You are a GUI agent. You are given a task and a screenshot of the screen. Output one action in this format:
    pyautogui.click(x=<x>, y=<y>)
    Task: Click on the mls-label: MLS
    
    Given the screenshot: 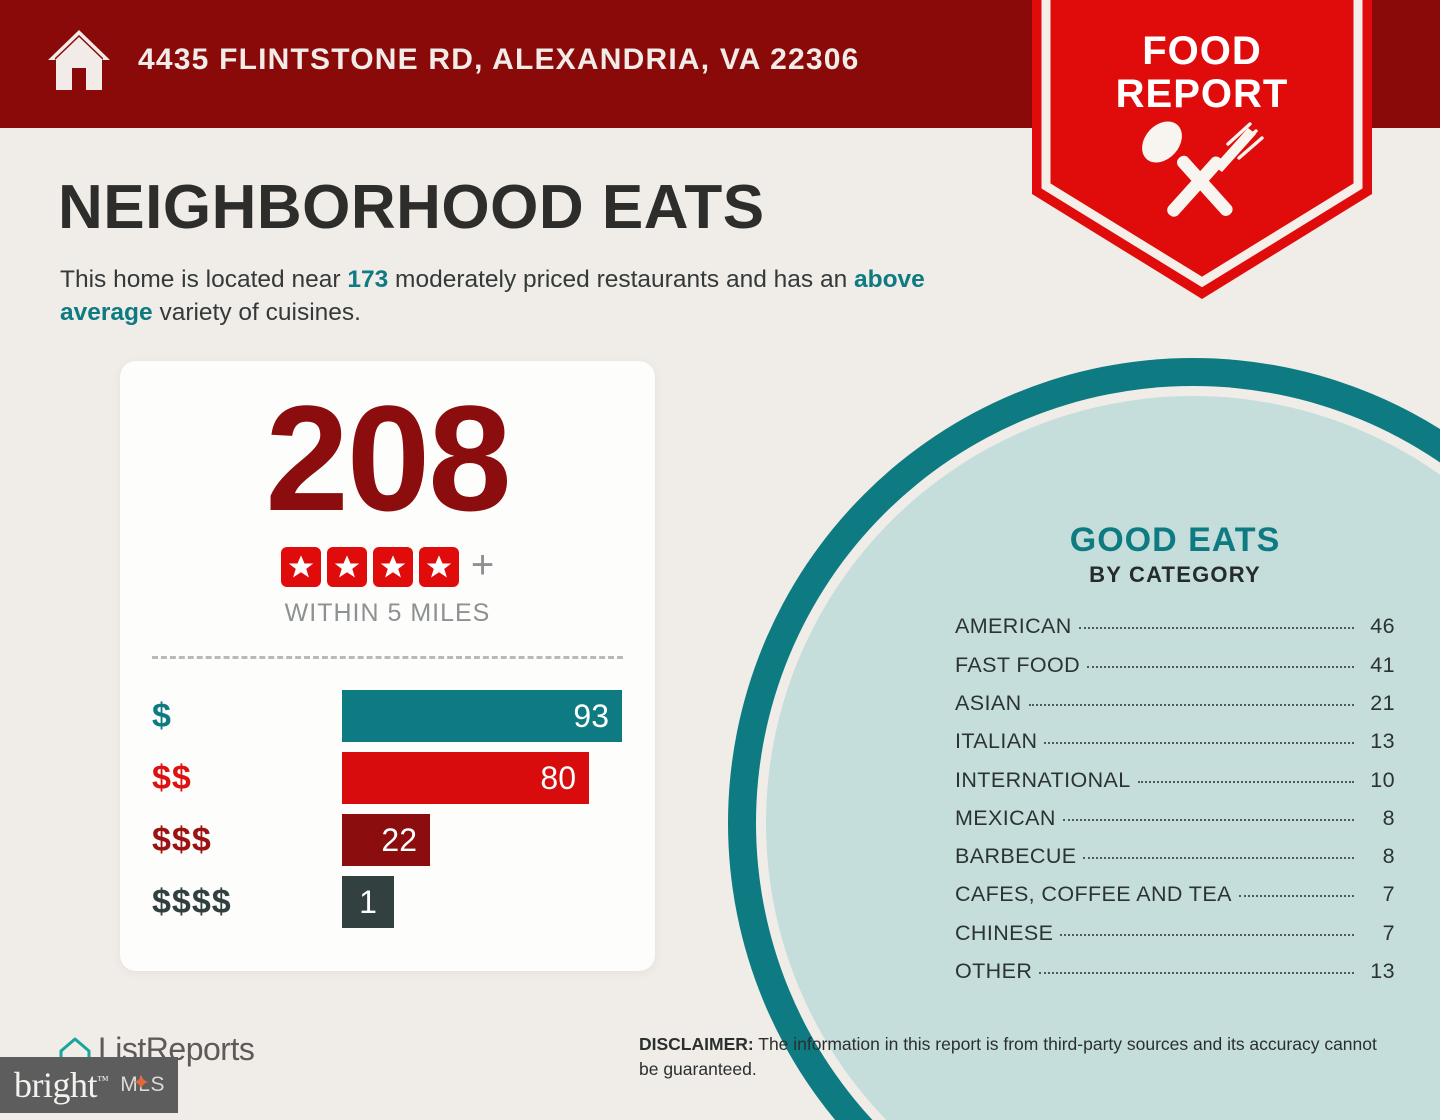 What is the action you would take?
    pyautogui.click(x=142, y=1084)
    